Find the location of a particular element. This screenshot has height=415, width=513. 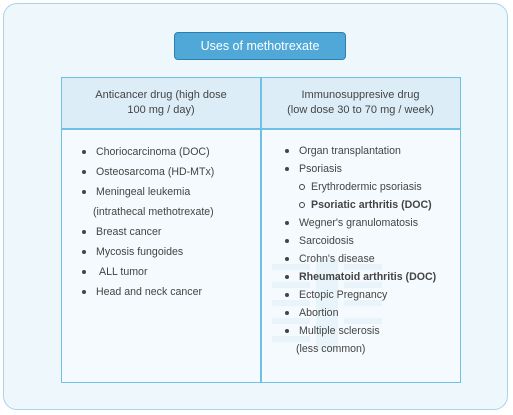

list-item: ALL tumor is located at coordinates (148, 272).